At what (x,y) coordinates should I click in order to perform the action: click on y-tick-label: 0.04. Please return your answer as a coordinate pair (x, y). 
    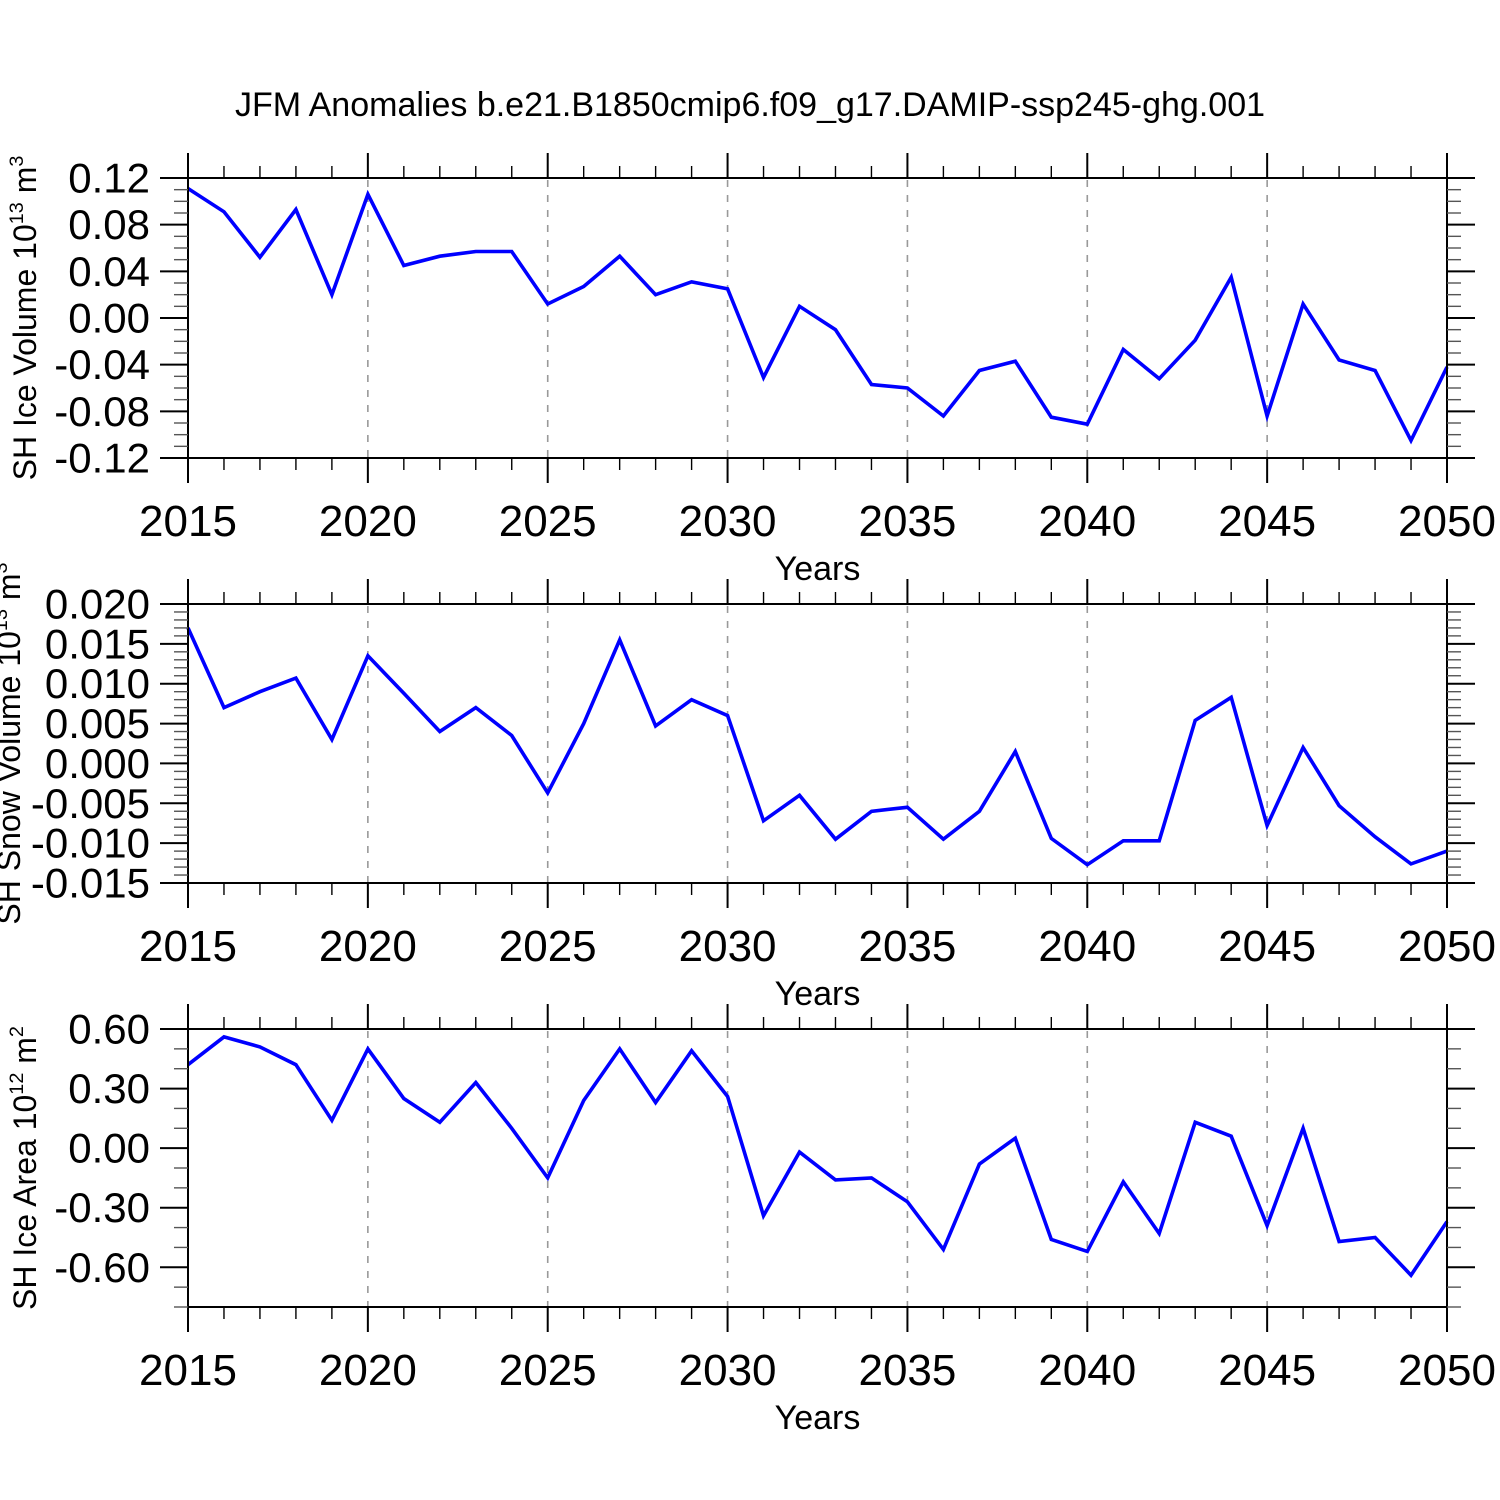
    Looking at the image, I should click on (109, 271).